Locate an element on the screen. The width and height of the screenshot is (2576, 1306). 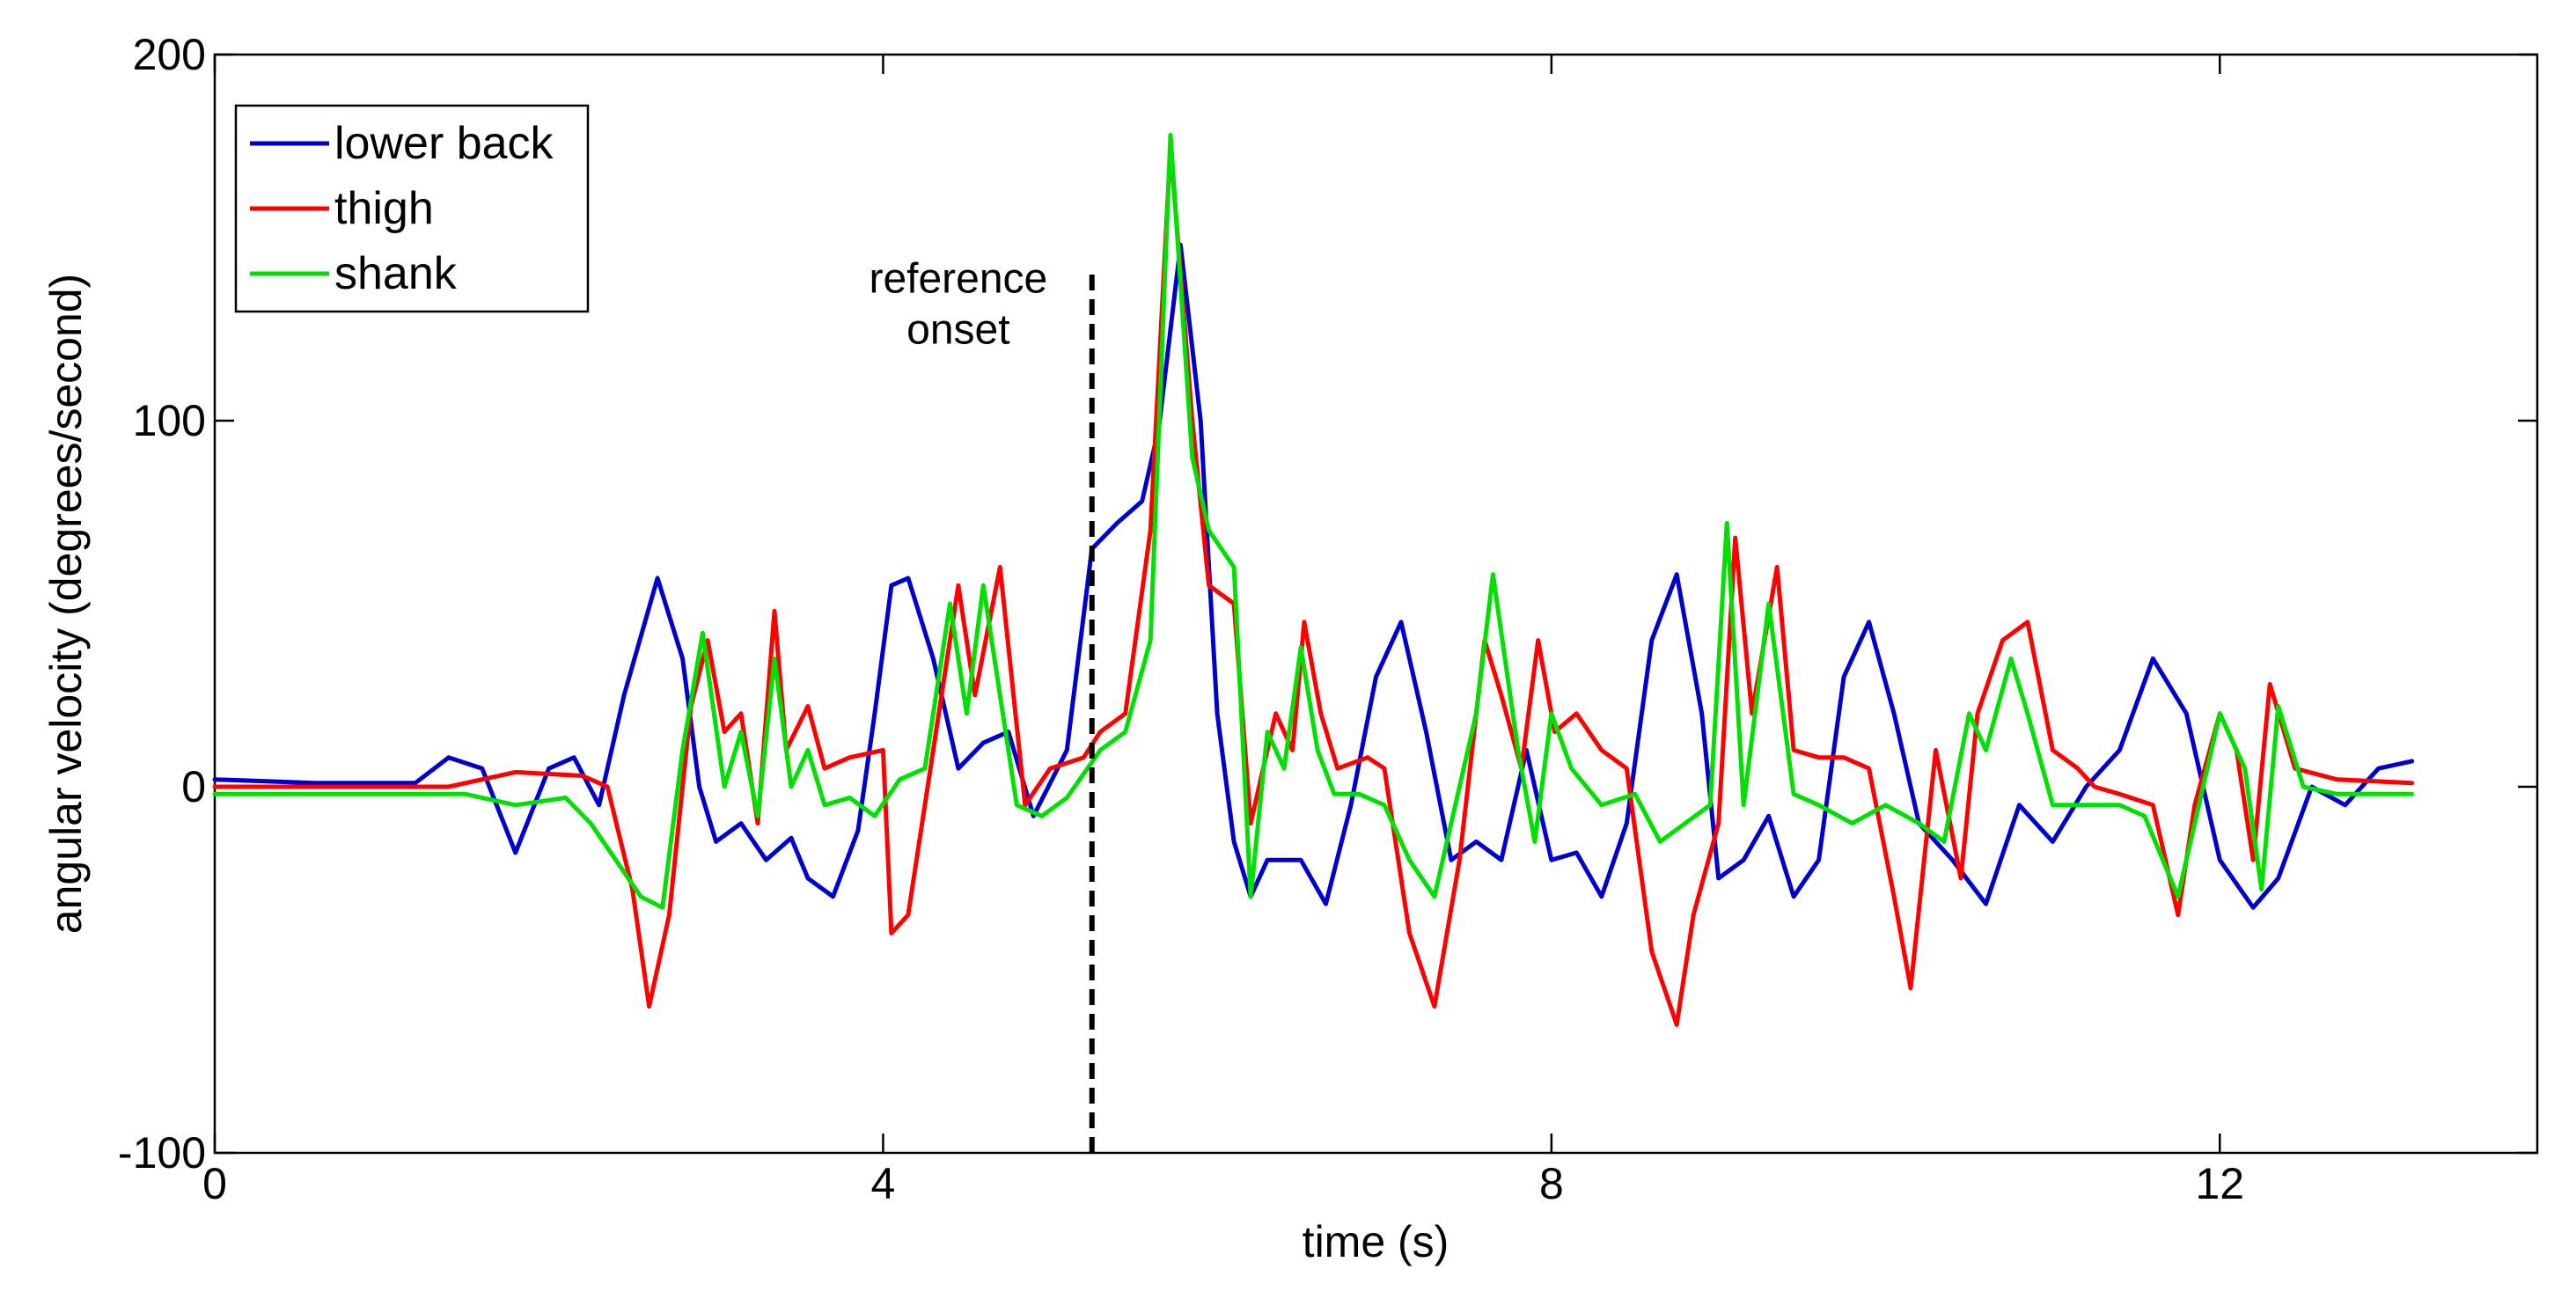
x-tick-label: 12 is located at coordinates (2219, 1183).